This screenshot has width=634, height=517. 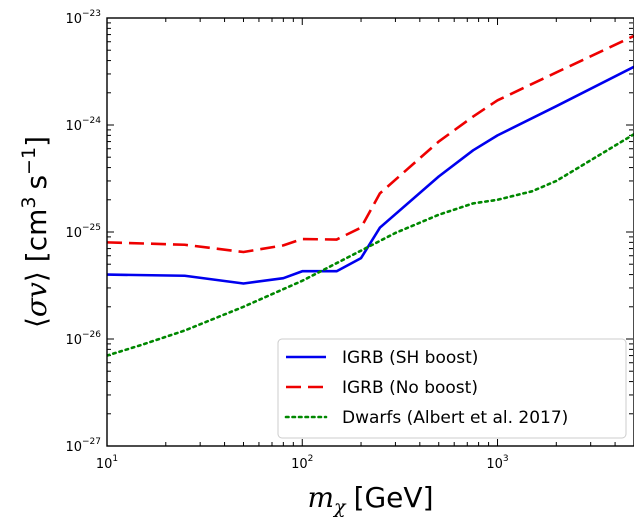 I want to click on y-tick-label: 10−26, so click(x=83, y=339).